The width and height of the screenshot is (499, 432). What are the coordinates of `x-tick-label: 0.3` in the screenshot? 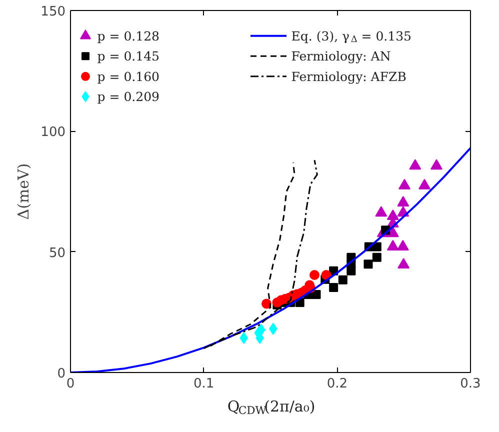 It's located at (470, 384).